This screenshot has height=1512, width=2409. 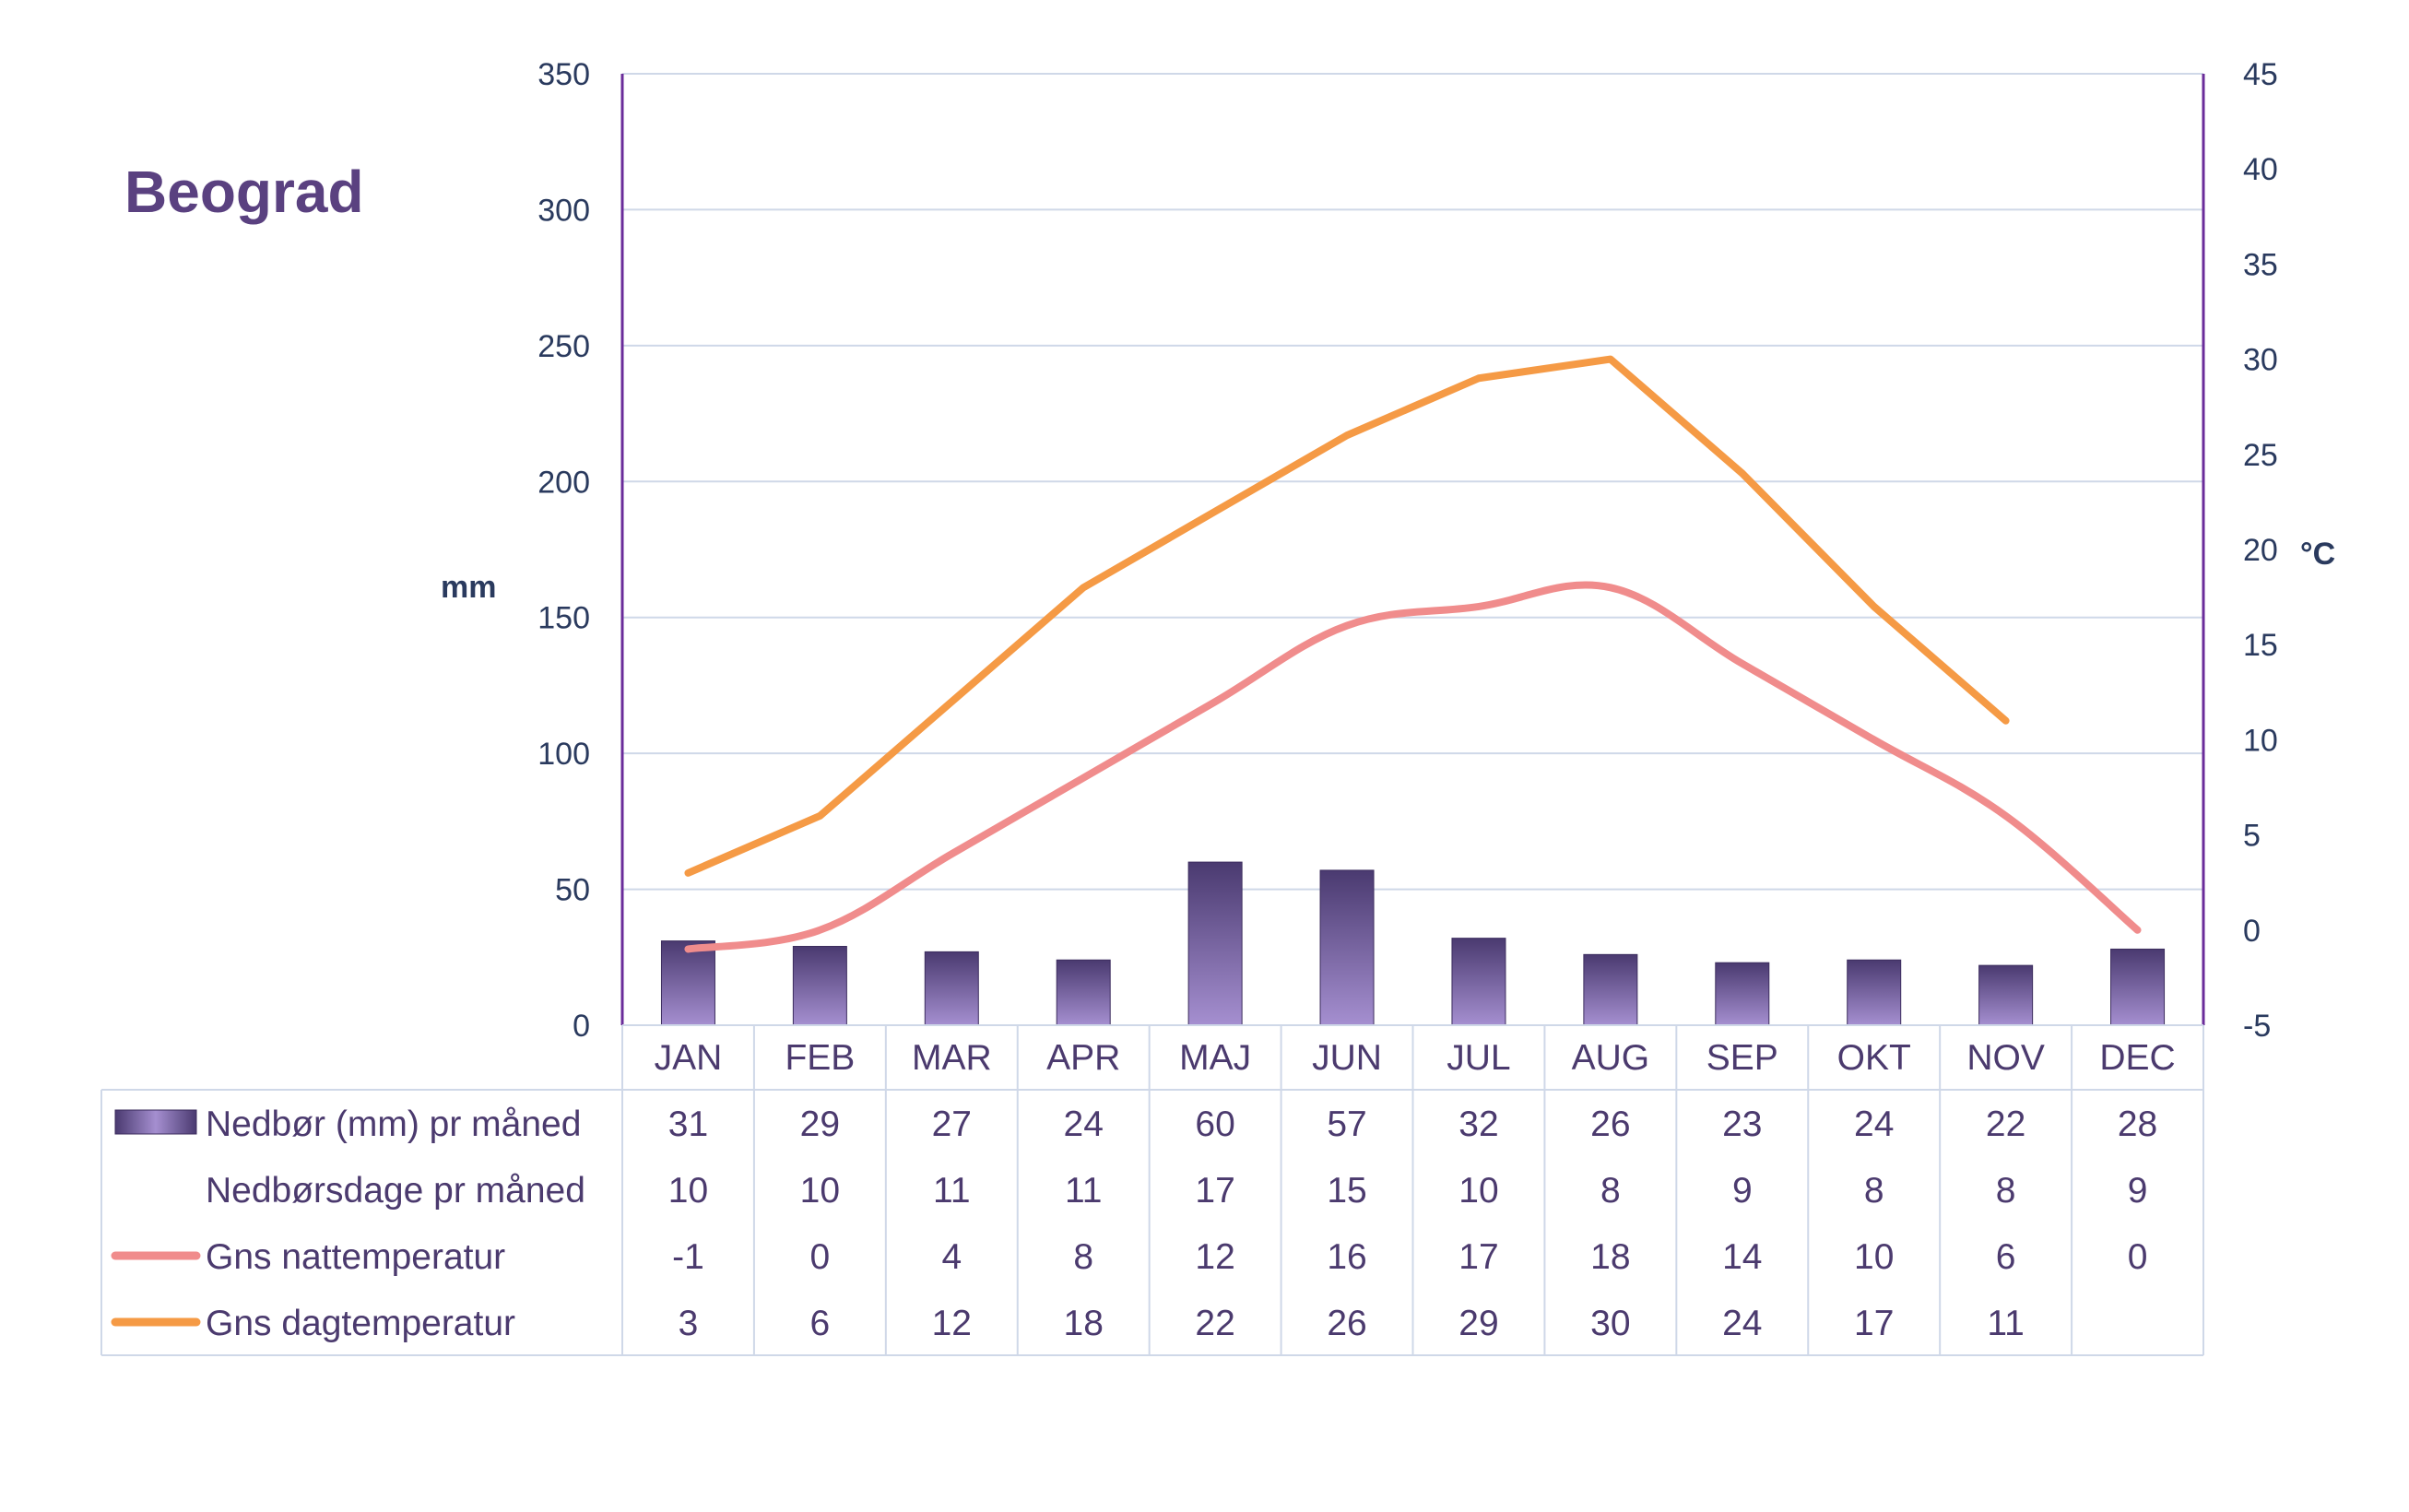 I want to click on month-label: JUL, so click(x=1478, y=1058).